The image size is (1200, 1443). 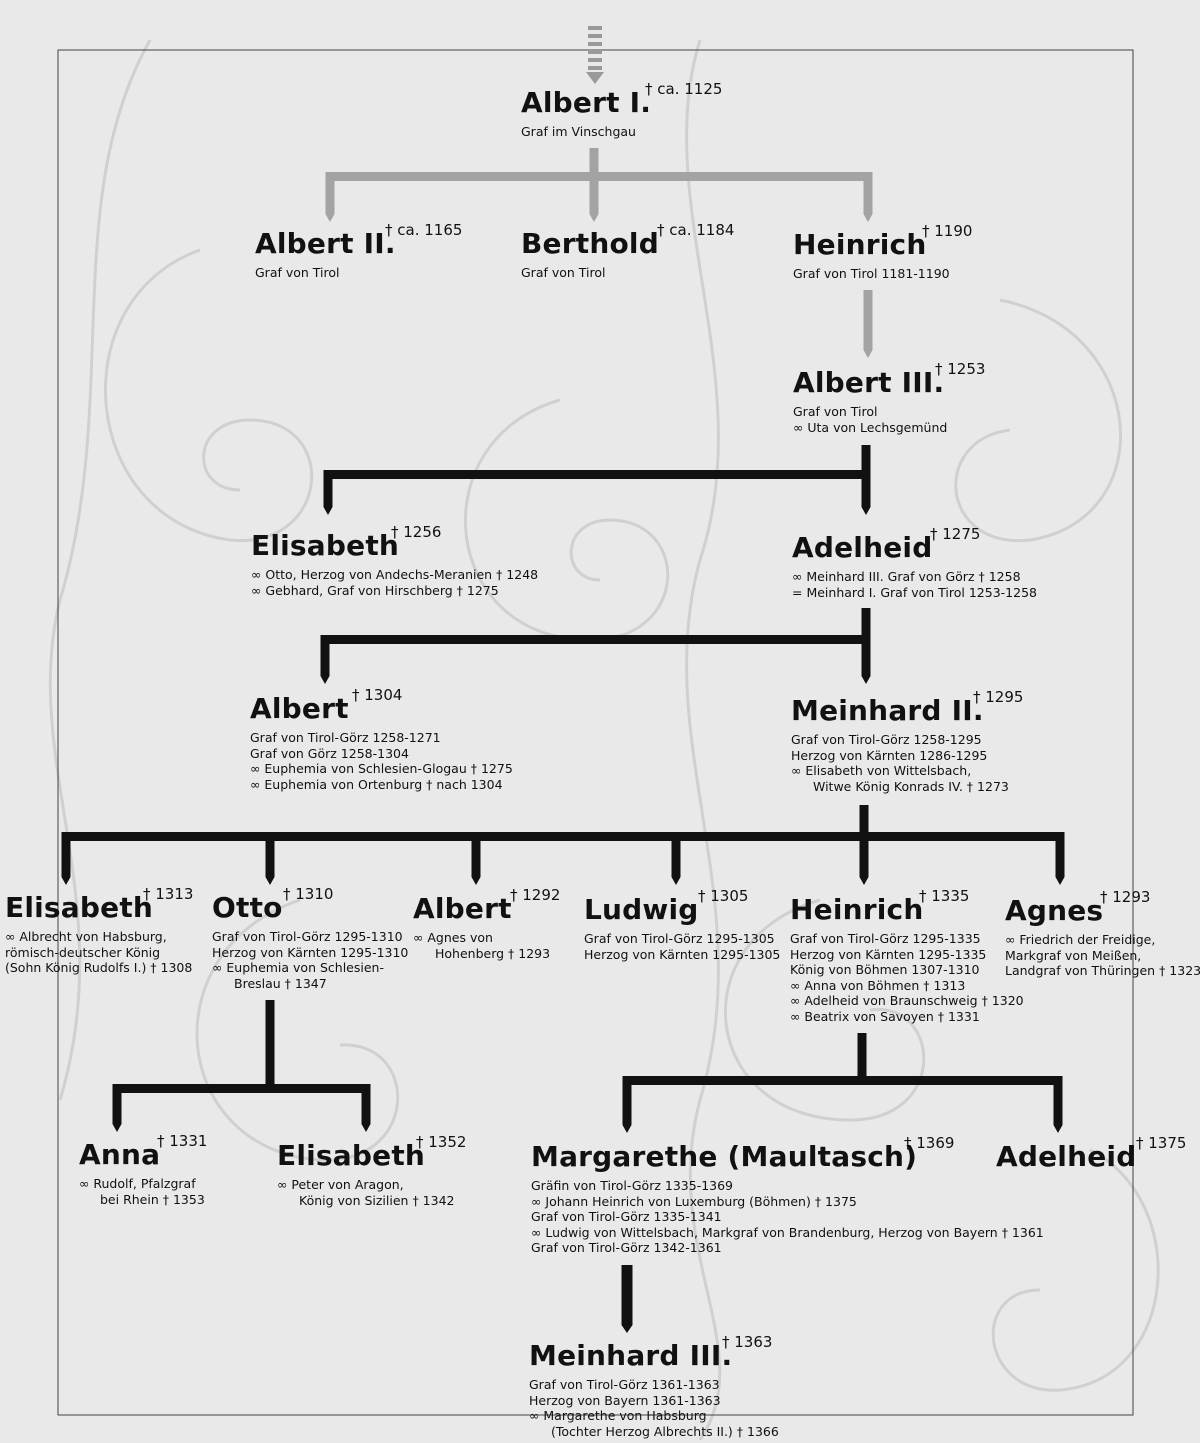 I want to click on person-detail: bei Rhein † 1353, so click(x=152, y=1199).